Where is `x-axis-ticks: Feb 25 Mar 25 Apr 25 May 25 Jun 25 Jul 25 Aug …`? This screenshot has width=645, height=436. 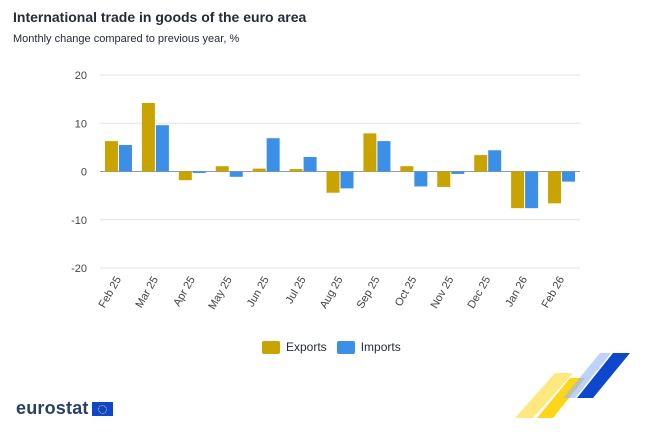 x-axis-ticks: Feb 25 Mar 25 Apr 25 May 25 Jun 25 Jul 25 Aug … is located at coordinates (332, 293).